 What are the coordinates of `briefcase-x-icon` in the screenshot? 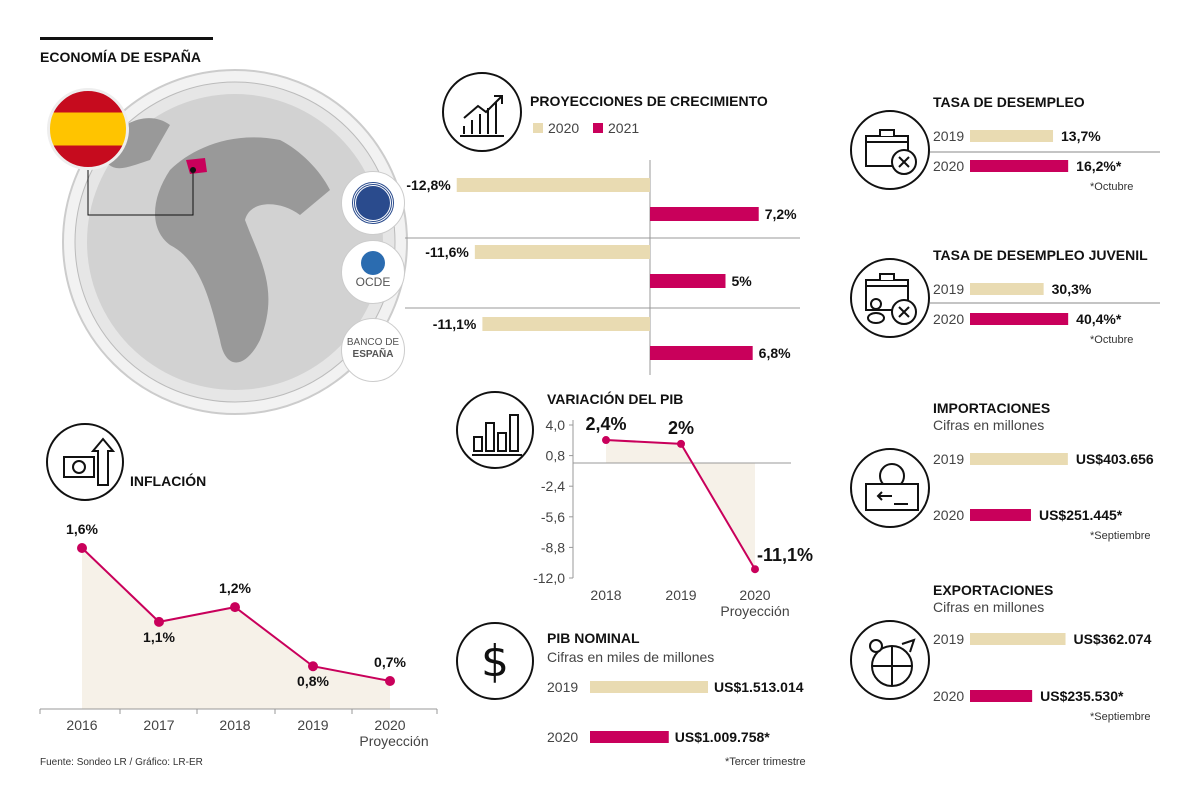 It's located at (890, 150).